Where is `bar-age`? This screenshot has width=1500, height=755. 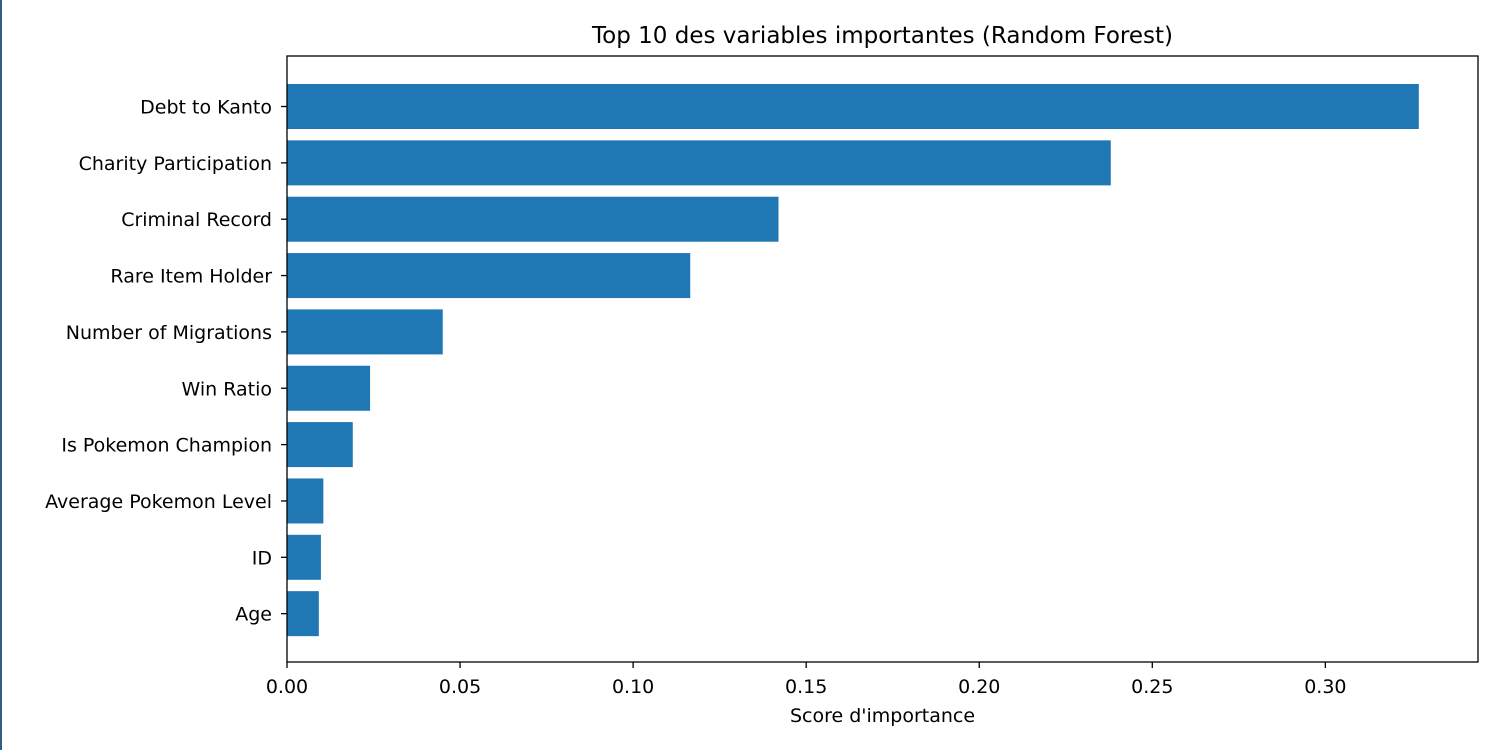
bar-age is located at coordinates (303, 614).